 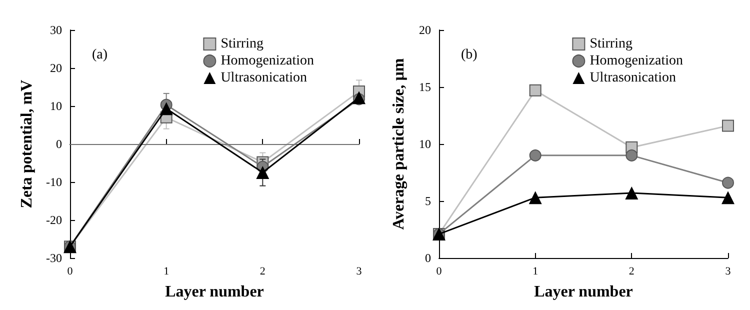 What do you see at coordinates (428, 201) in the screenshot?
I see `y-tick-label: 5` at bounding box center [428, 201].